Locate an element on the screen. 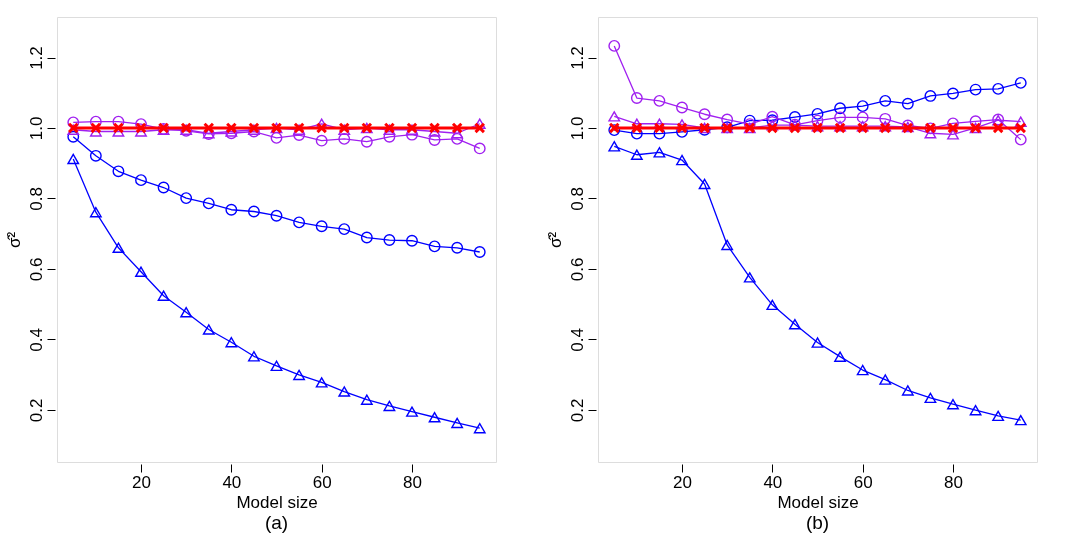 The image size is (1065, 551). text: (b) is located at coordinates (817, 522).